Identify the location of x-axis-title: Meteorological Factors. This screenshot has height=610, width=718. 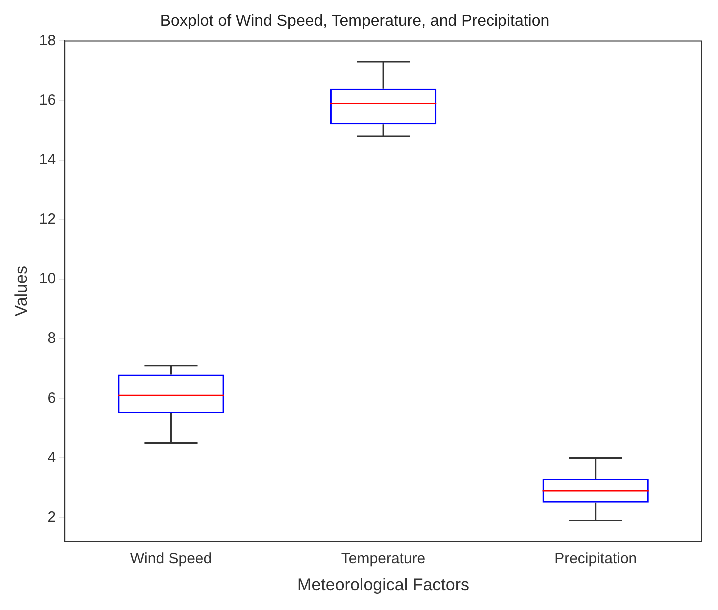
(384, 584).